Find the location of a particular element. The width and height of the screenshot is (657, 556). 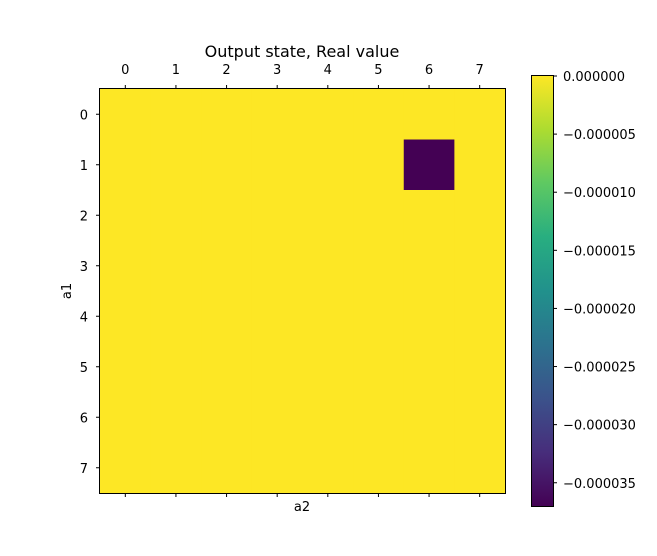

x-tick-label: 5 is located at coordinates (378, 70).